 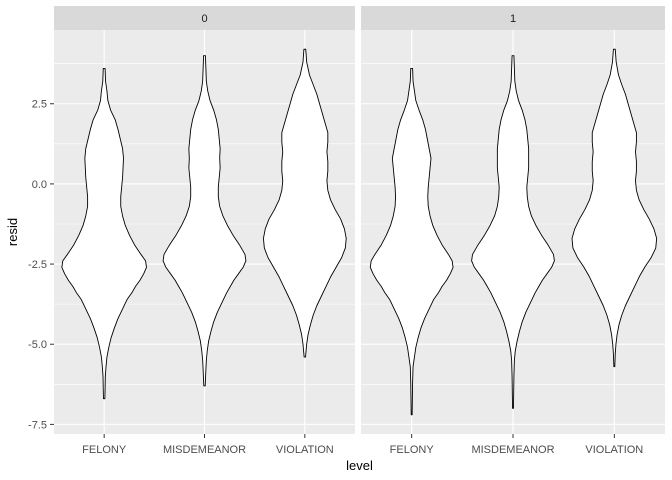 What do you see at coordinates (359, 465) in the screenshot?
I see `x-axis-title: level` at bounding box center [359, 465].